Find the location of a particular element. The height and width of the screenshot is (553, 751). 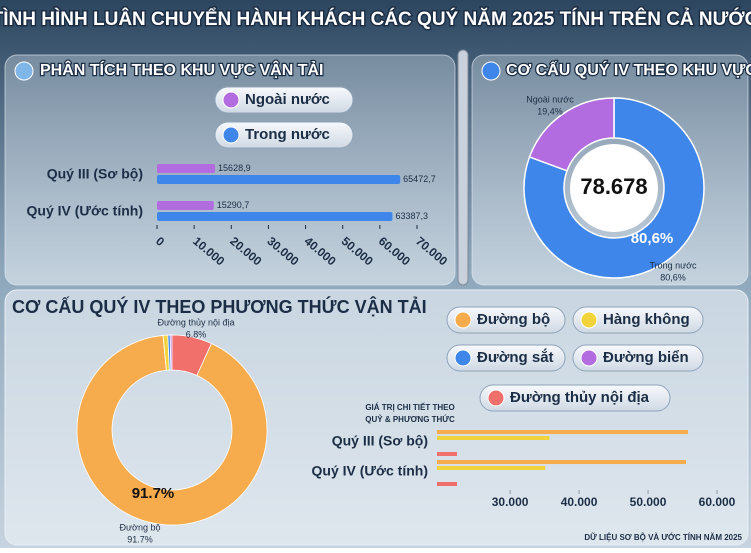

chart-title: CƠ CẤU QUÝ IV THEO KHU VỰC is located at coordinates (628, 69).